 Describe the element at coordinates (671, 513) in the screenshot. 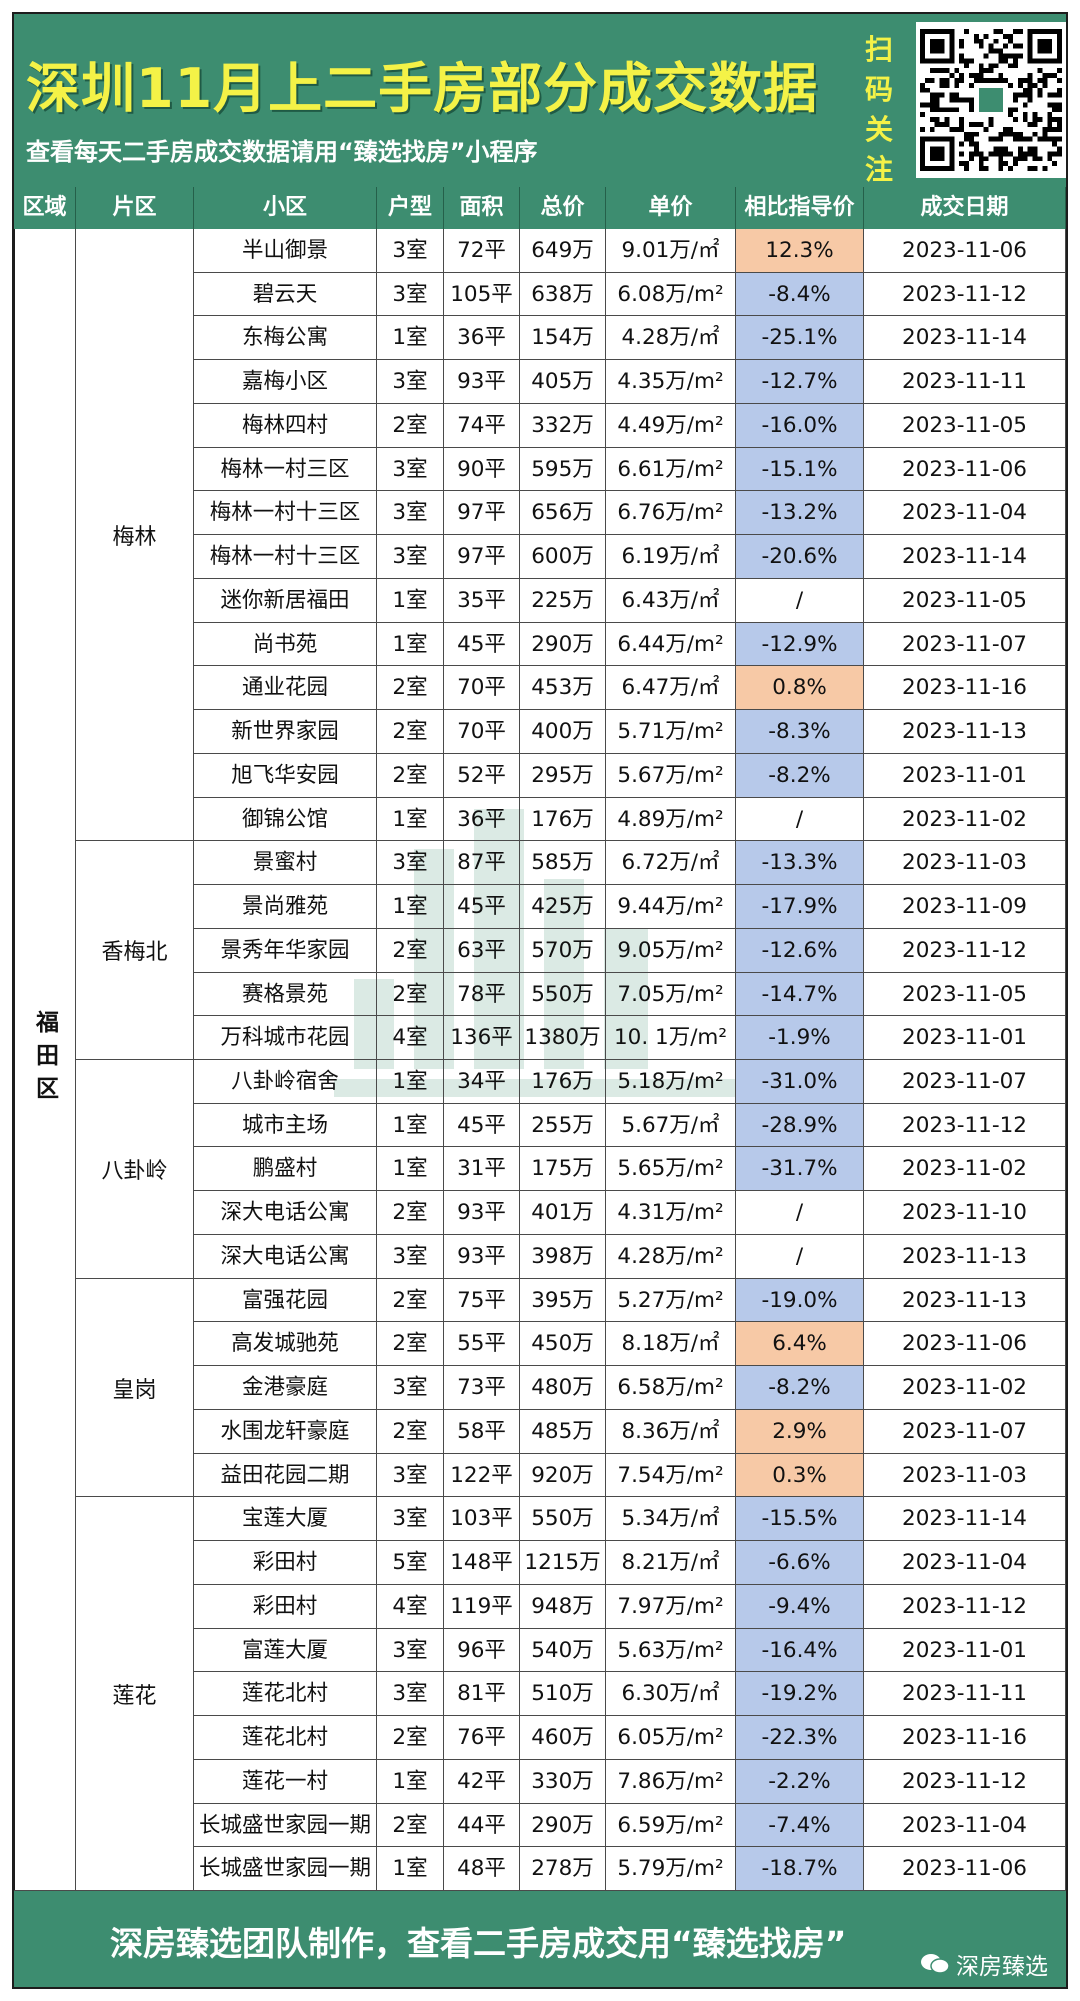

I see `unit-price-cell: 6.76万/m²` at that location.